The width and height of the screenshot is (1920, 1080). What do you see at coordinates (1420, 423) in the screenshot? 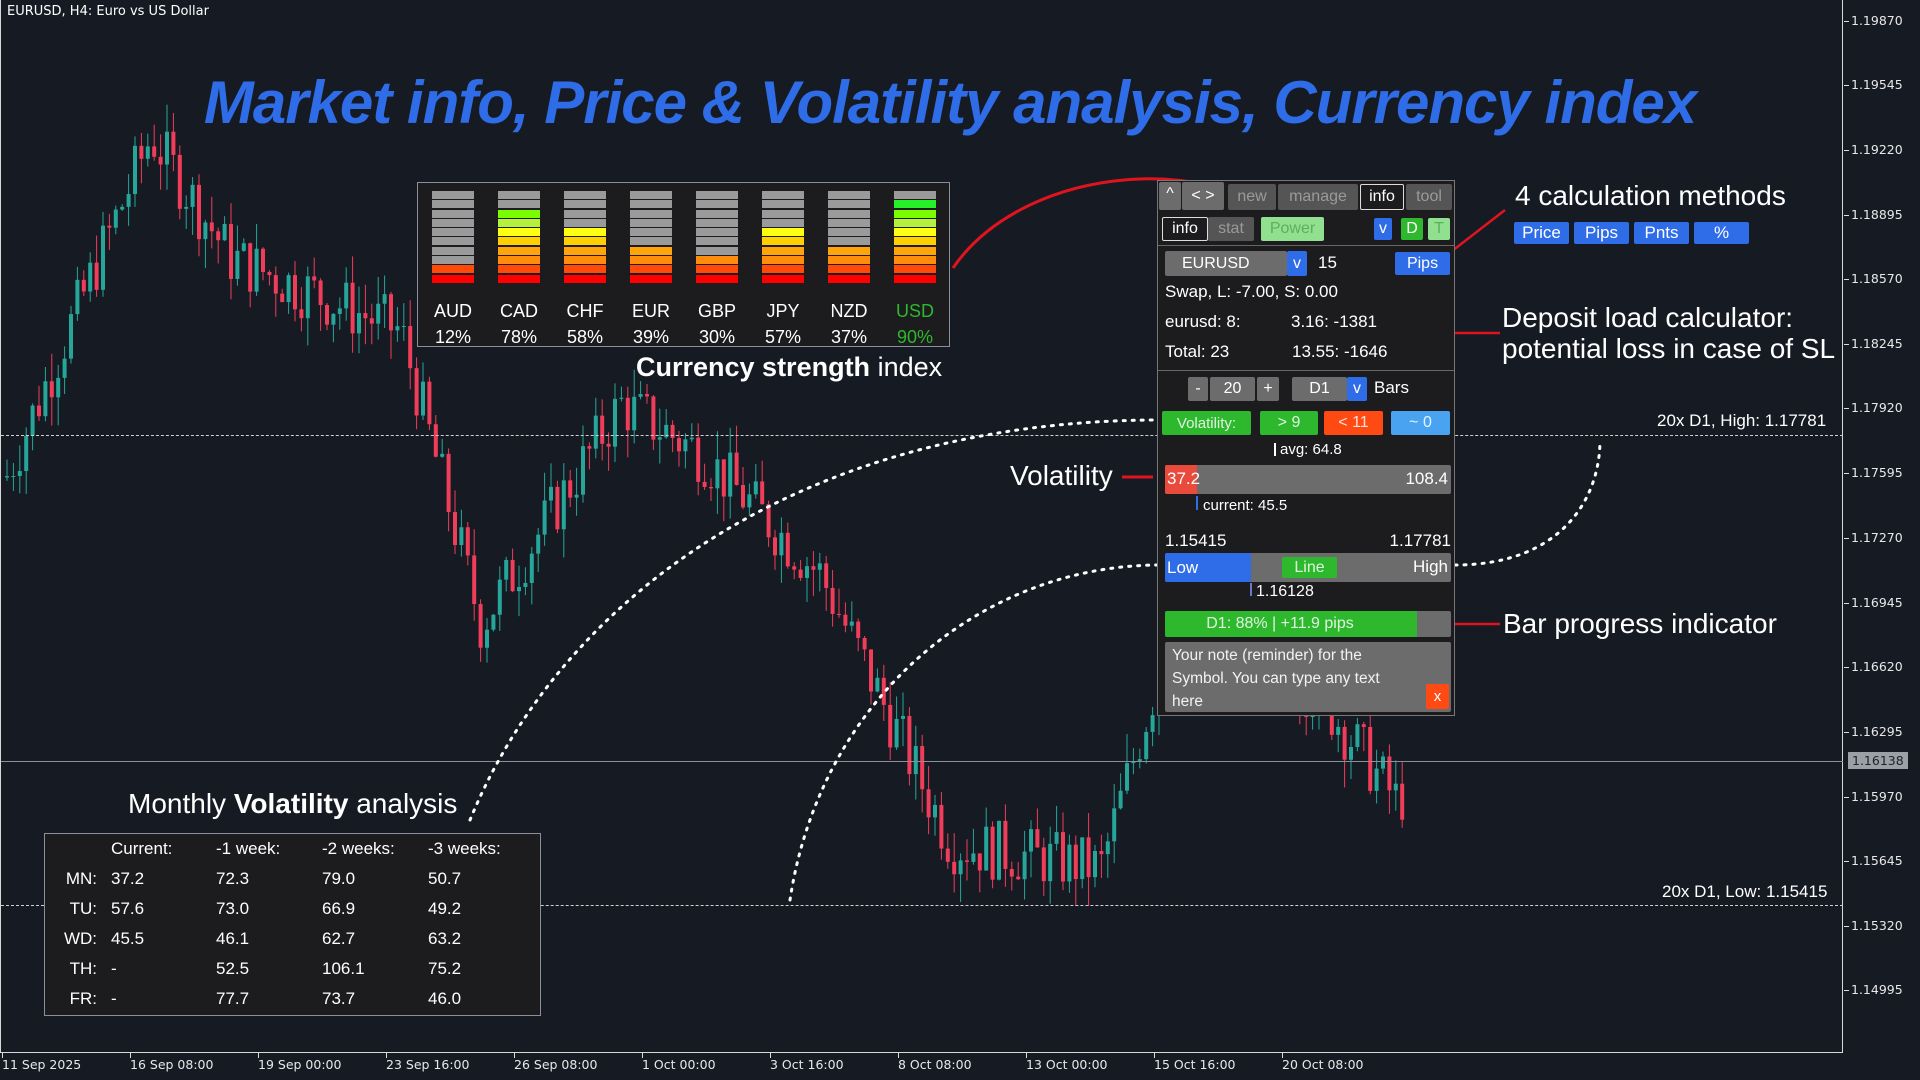
I see `vol-equal-count: ~ 0` at bounding box center [1420, 423].